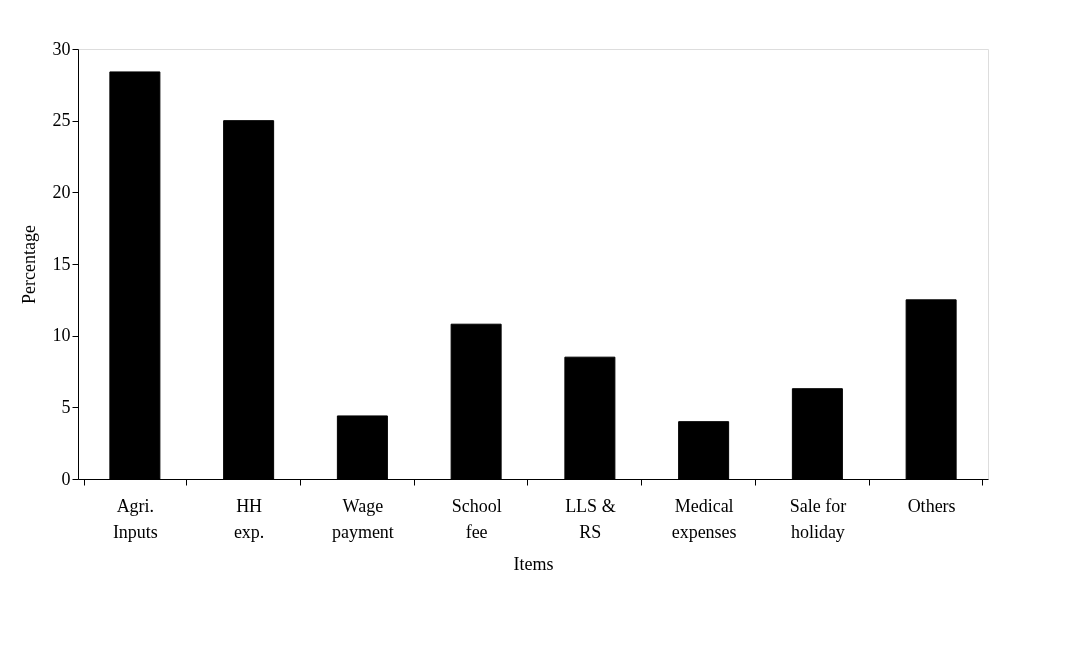  Describe the element at coordinates (61, 263) in the screenshot. I see `y-tick-label: 15` at that location.